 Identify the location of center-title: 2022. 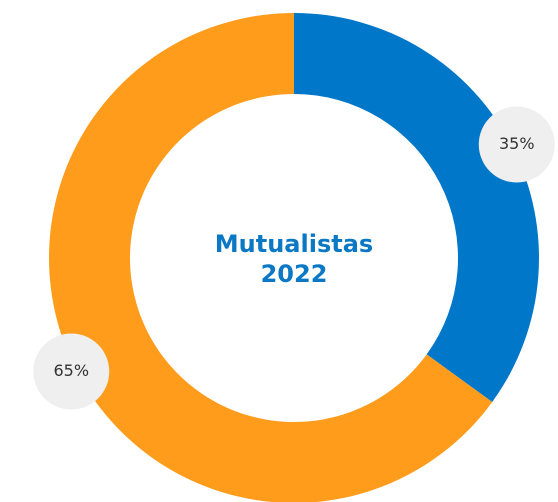
(294, 274).